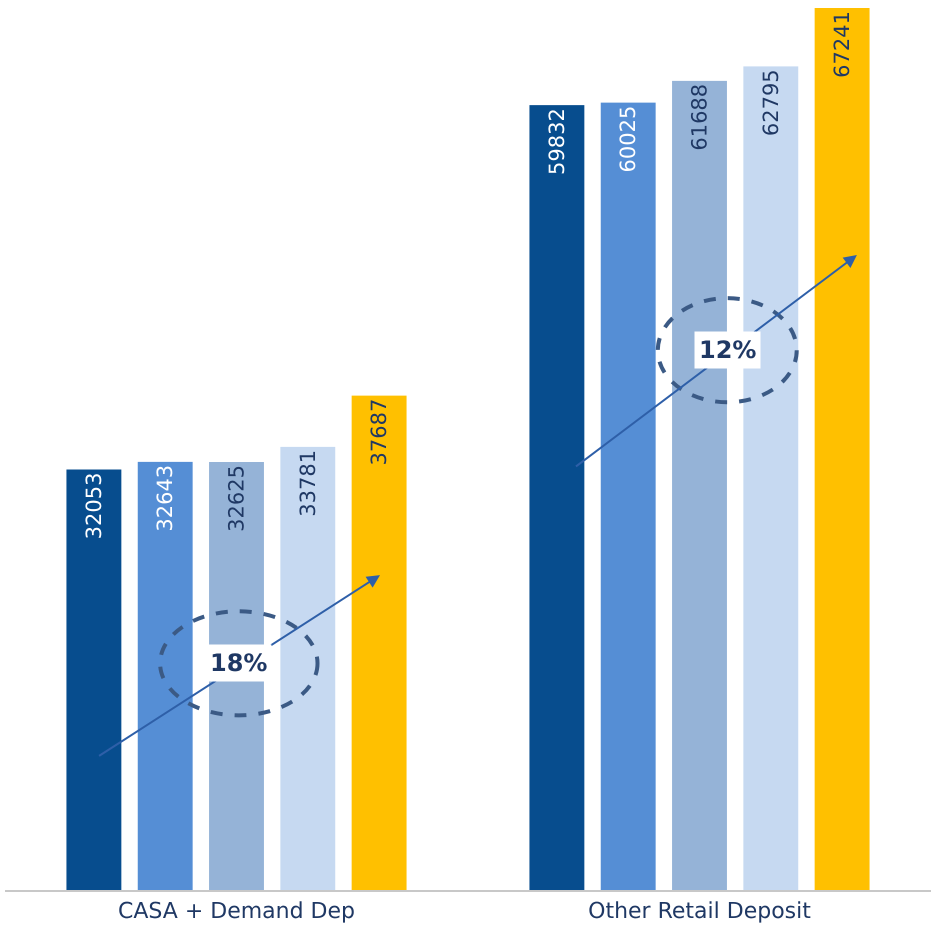  Describe the element at coordinates (165, 498) in the screenshot. I see `data-label: 32643` at that location.